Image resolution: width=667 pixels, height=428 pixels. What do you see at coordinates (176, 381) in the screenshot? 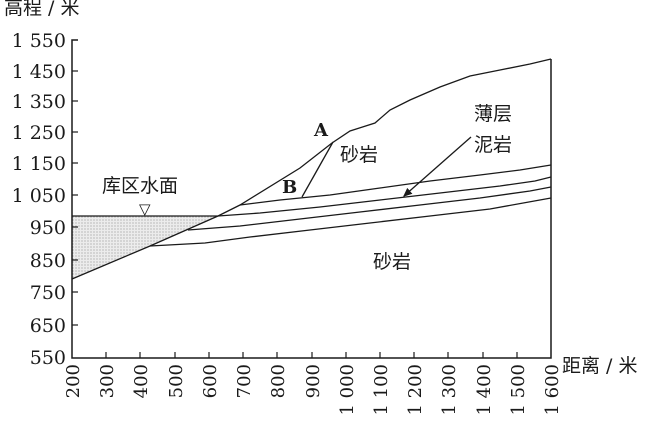
I see `x-tick-label: 500` at bounding box center [176, 381].